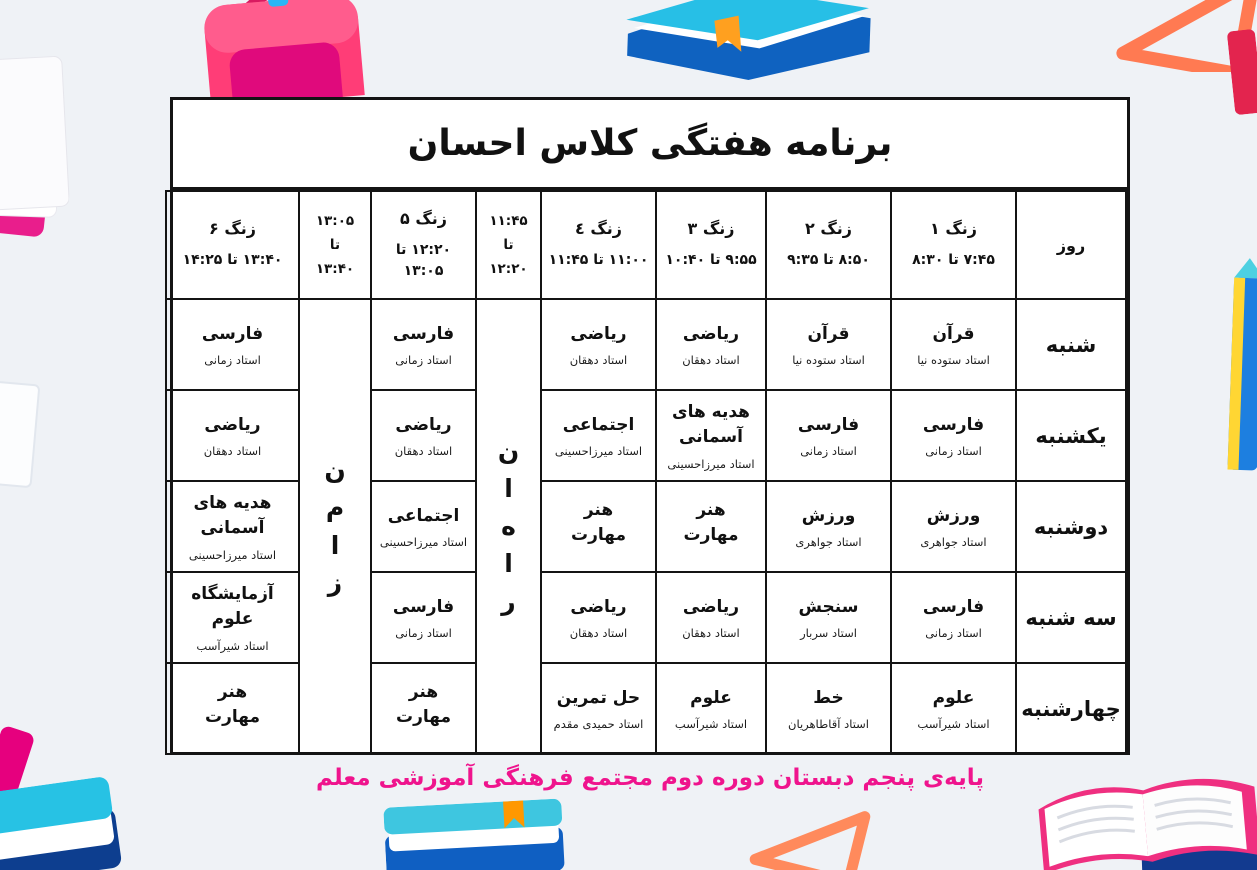 The height and width of the screenshot is (870, 1257). What do you see at coordinates (35, 146) in the screenshot?
I see `pink-book-left-illustration` at bounding box center [35, 146].